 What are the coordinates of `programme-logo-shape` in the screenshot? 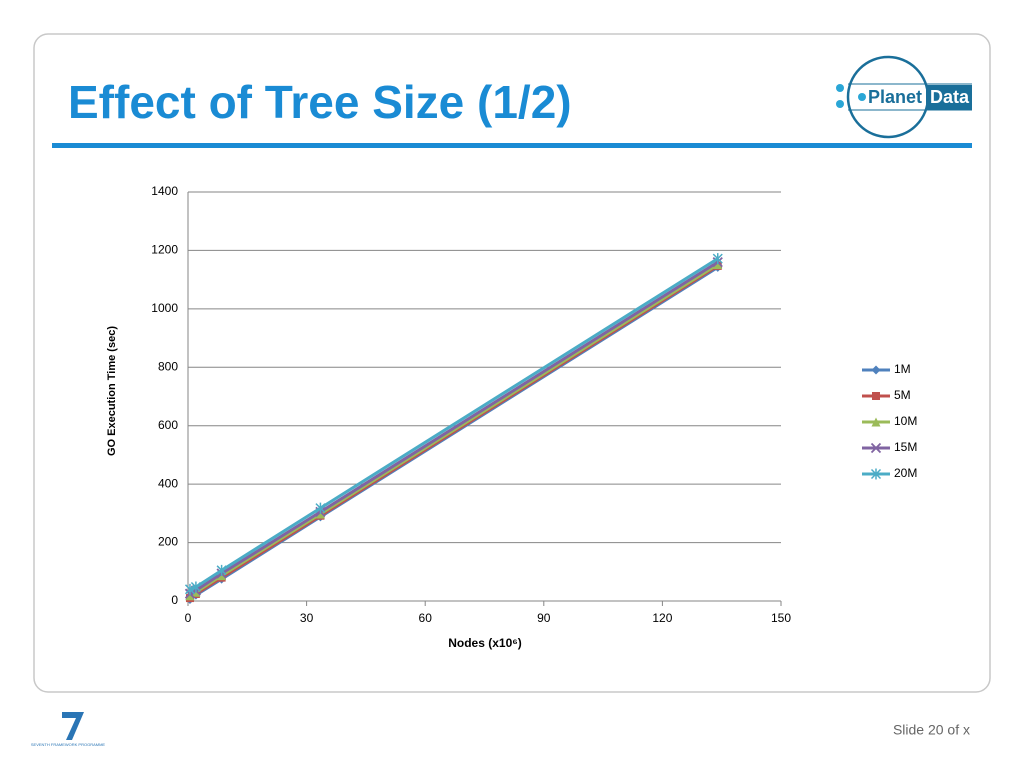 It's located at (73, 726).